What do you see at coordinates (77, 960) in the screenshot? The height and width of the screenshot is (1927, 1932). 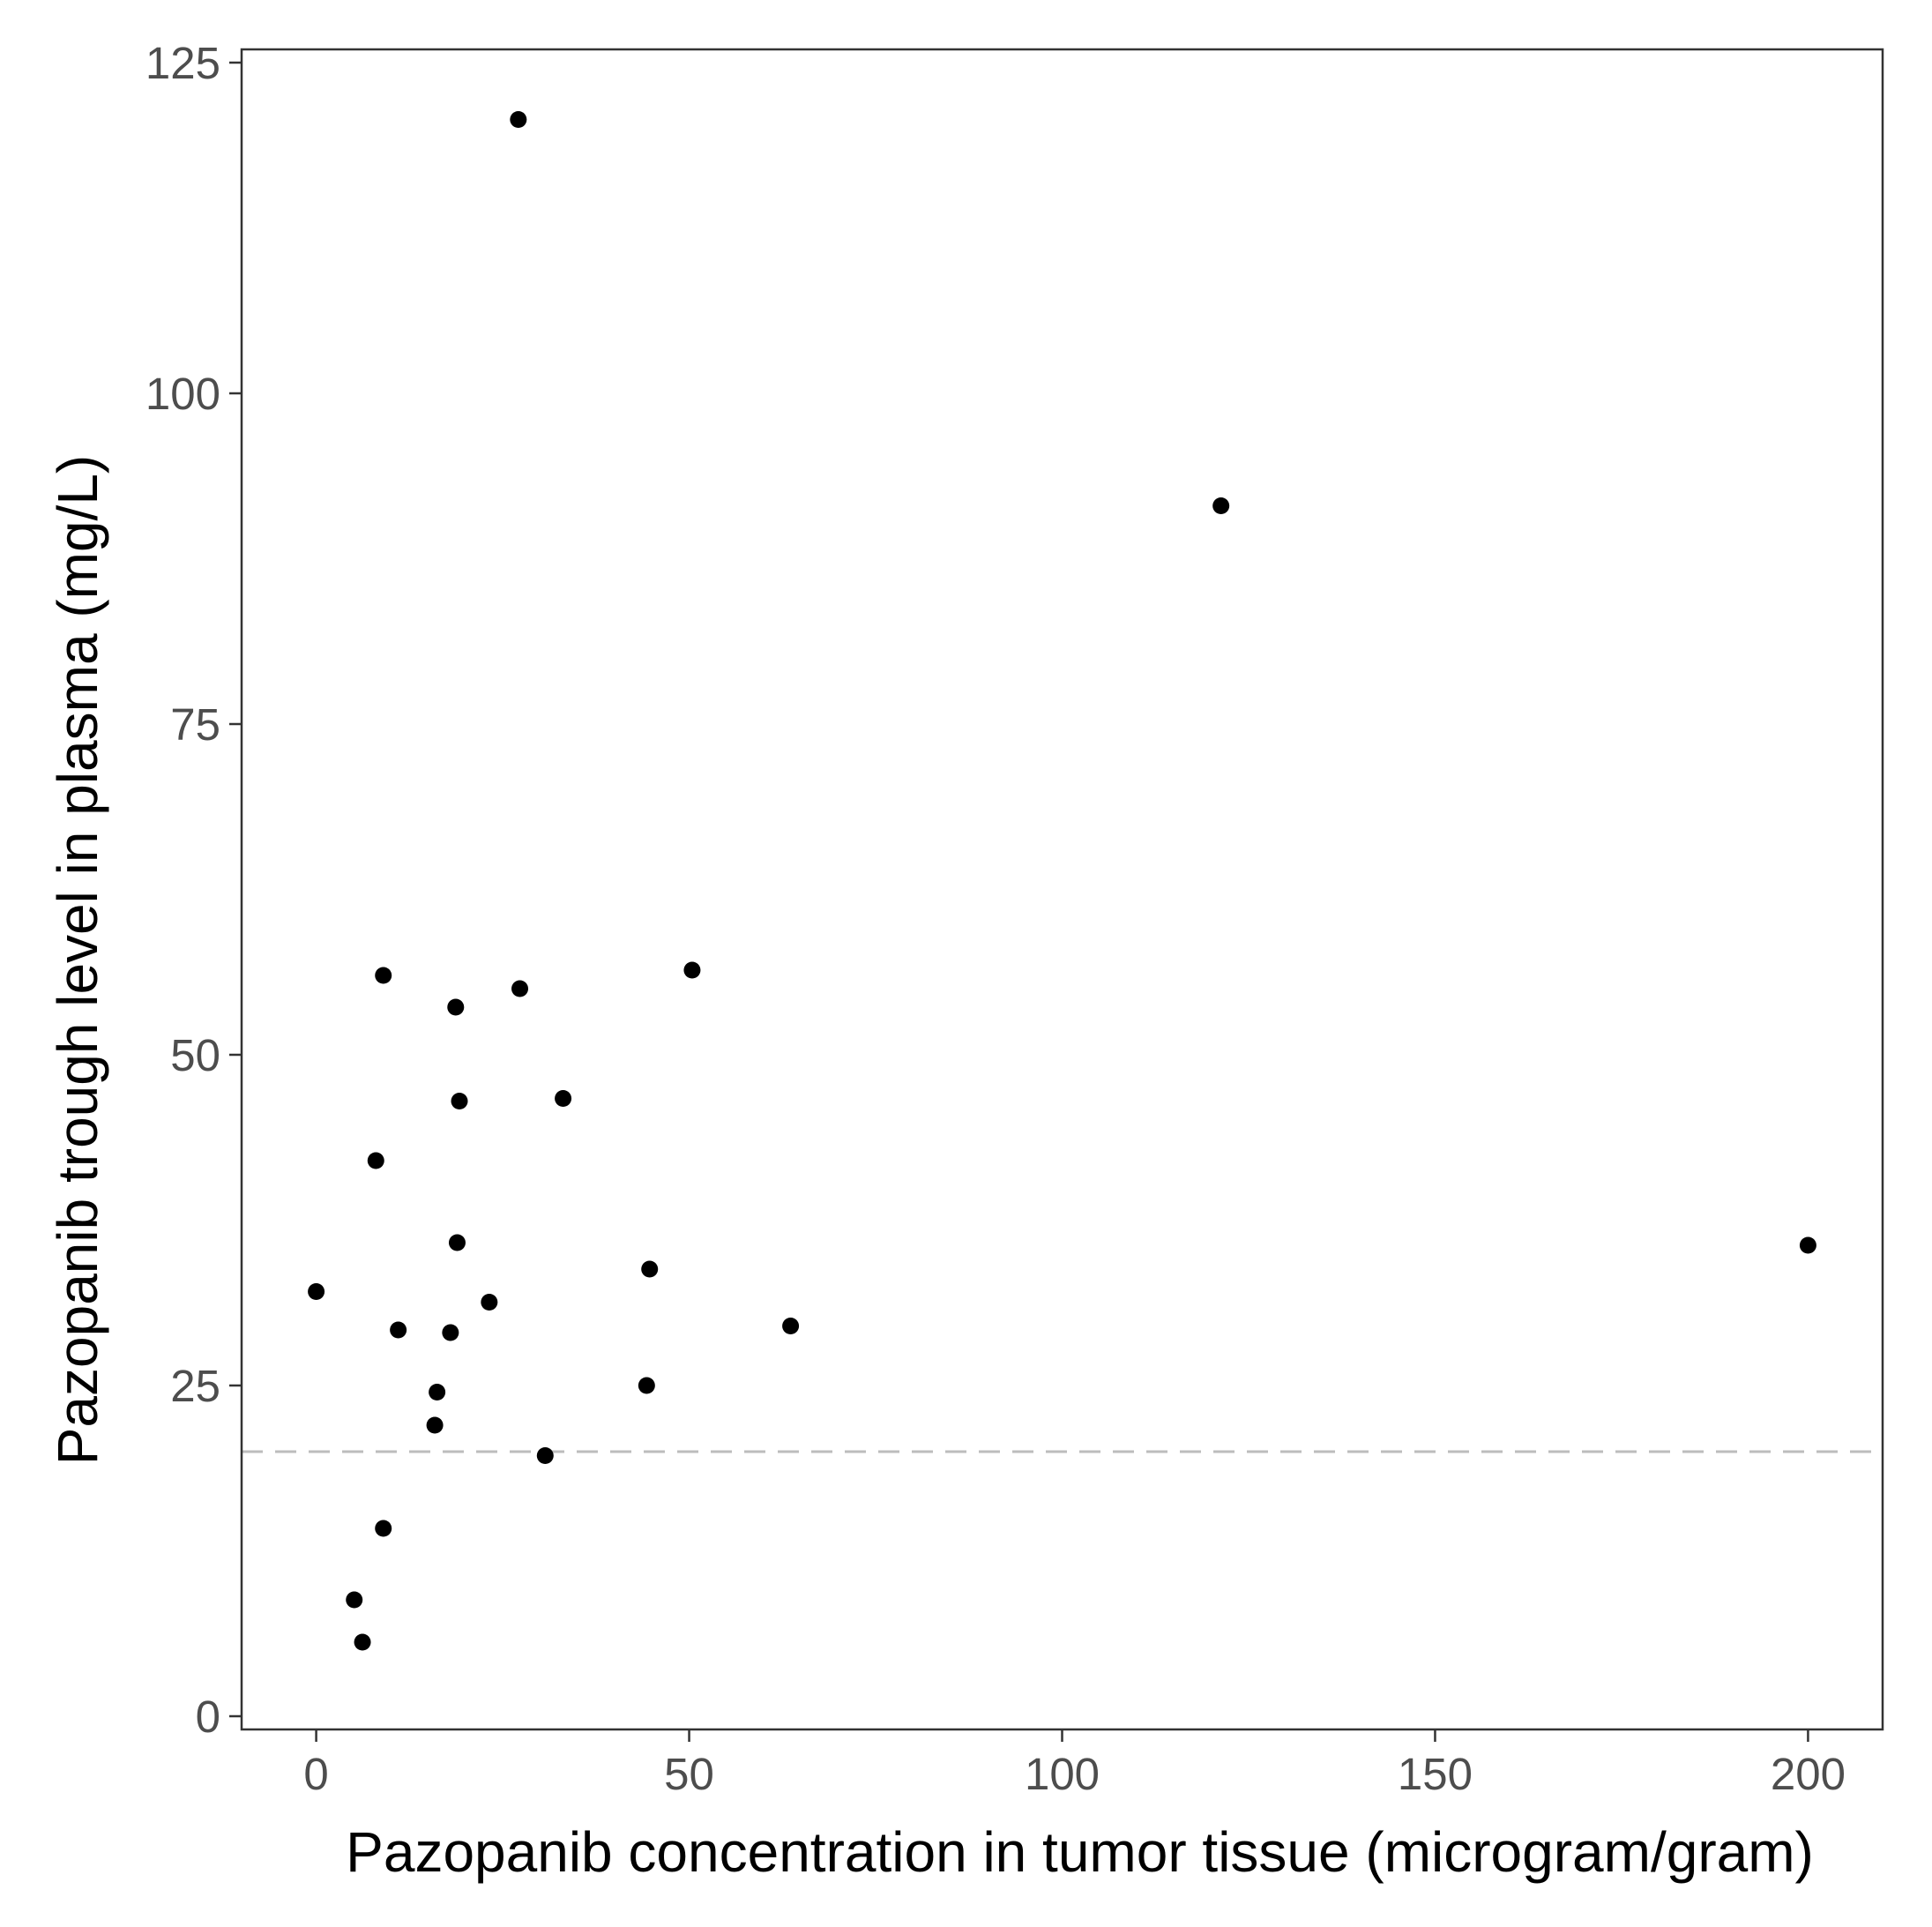 I see `y-axis-title: Pazopanib trough level in plasma (mg/L)` at bounding box center [77, 960].